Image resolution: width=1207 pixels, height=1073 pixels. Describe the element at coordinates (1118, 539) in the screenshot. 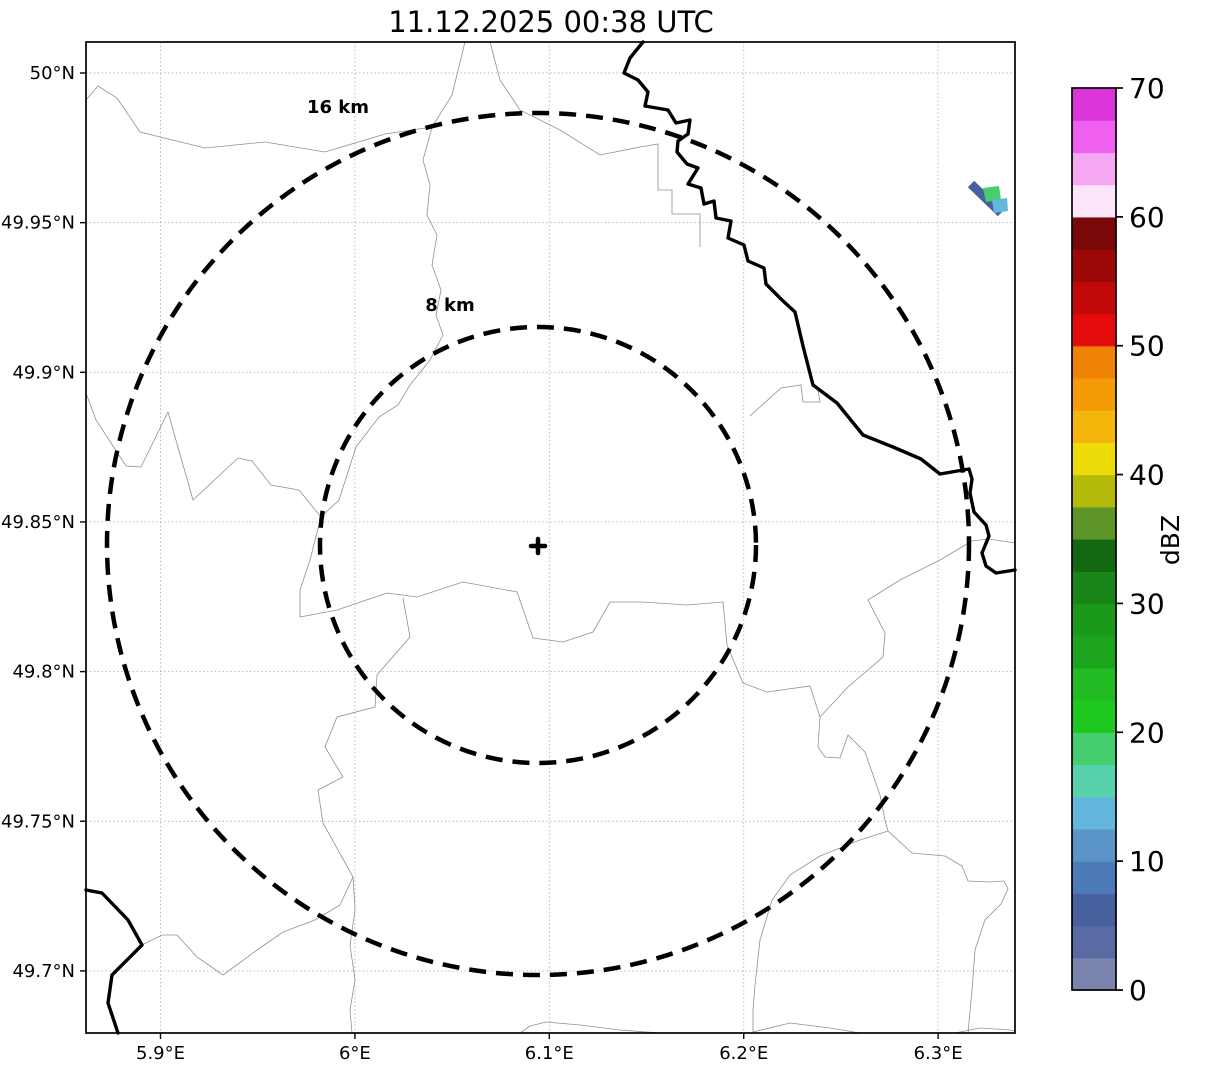

I see `colorbar: 0 10 20 30 40 50 60 70` at that location.